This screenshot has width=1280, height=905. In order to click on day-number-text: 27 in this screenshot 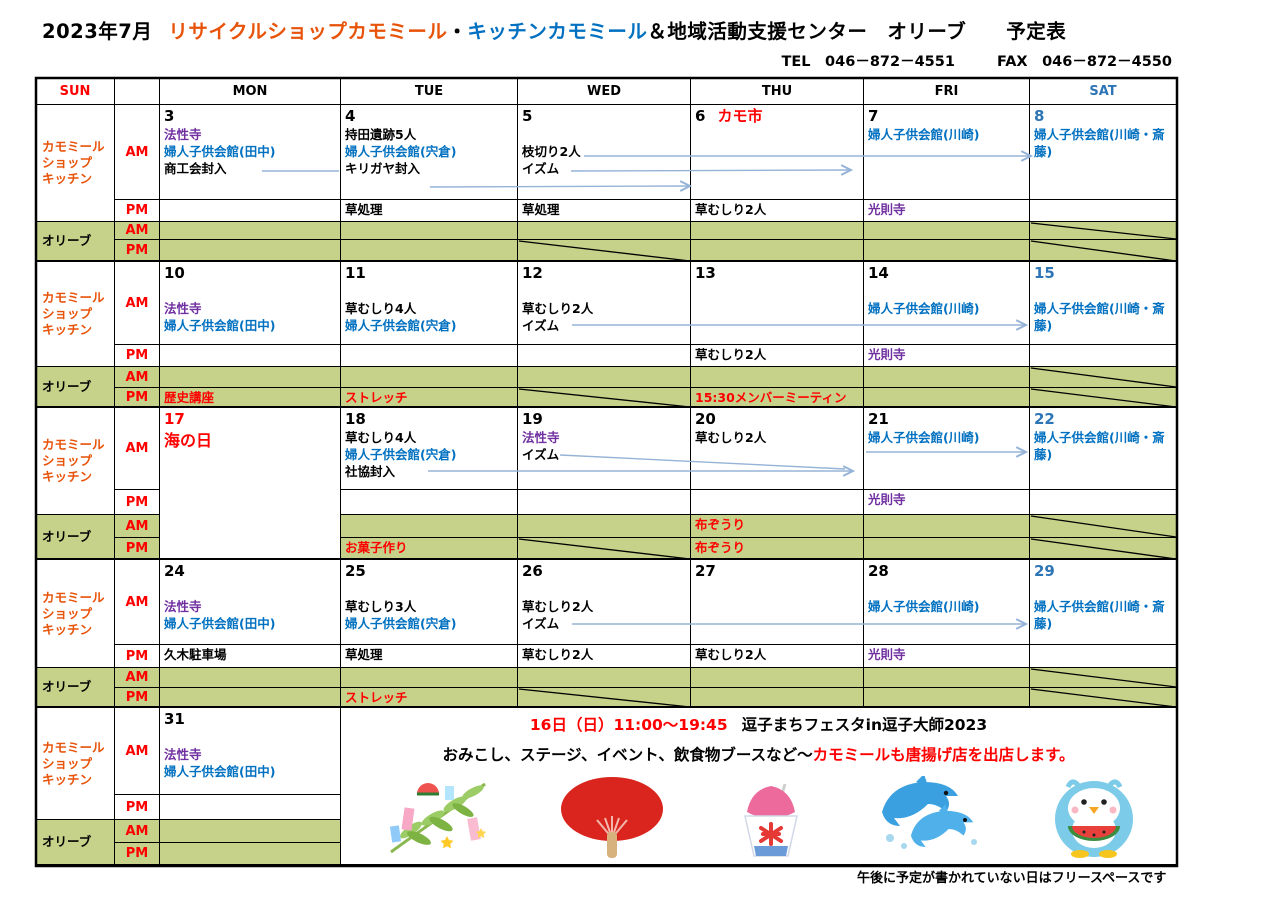, I will do `click(705, 571)`.